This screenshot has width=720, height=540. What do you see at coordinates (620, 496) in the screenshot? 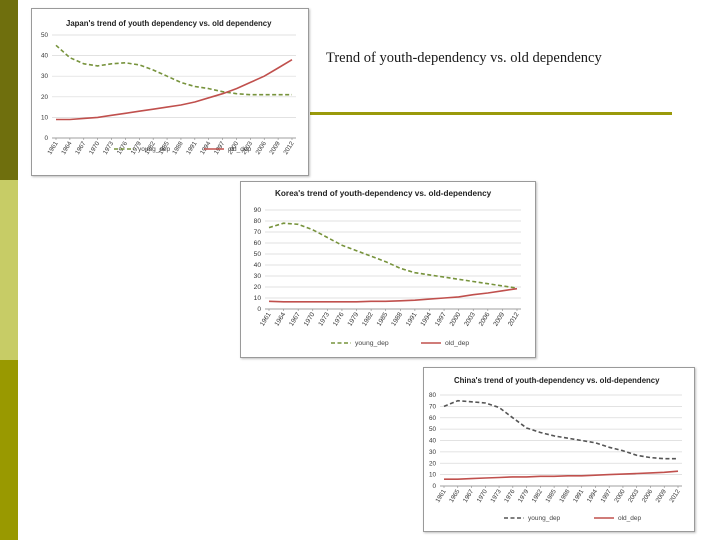
I see `china-x-tick-label: 2000` at bounding box center [620, 496].